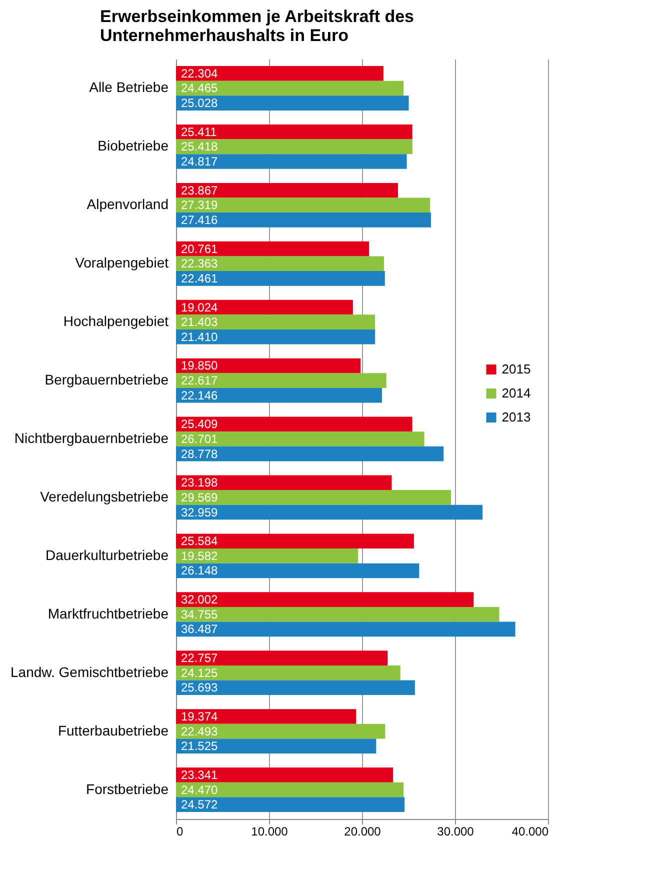  What do you see at coordinates (199, 190) in the screenshot?
I see `data-label: 23.867` at bounding box center [199, 190].